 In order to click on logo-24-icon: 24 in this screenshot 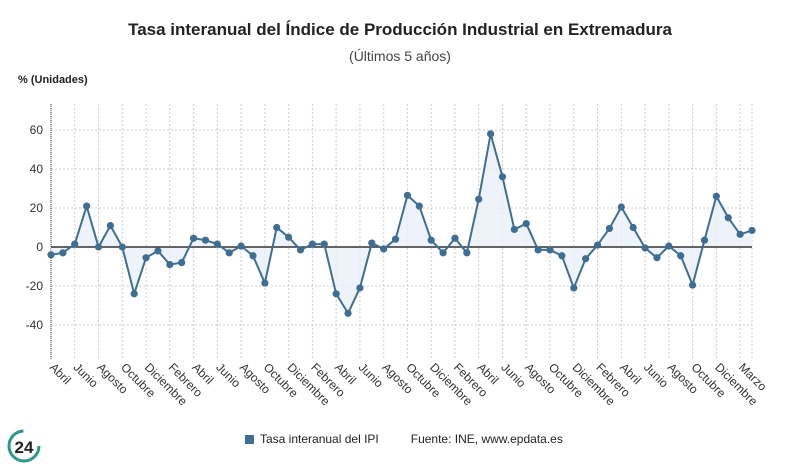, I will do `click(24, 446)`.